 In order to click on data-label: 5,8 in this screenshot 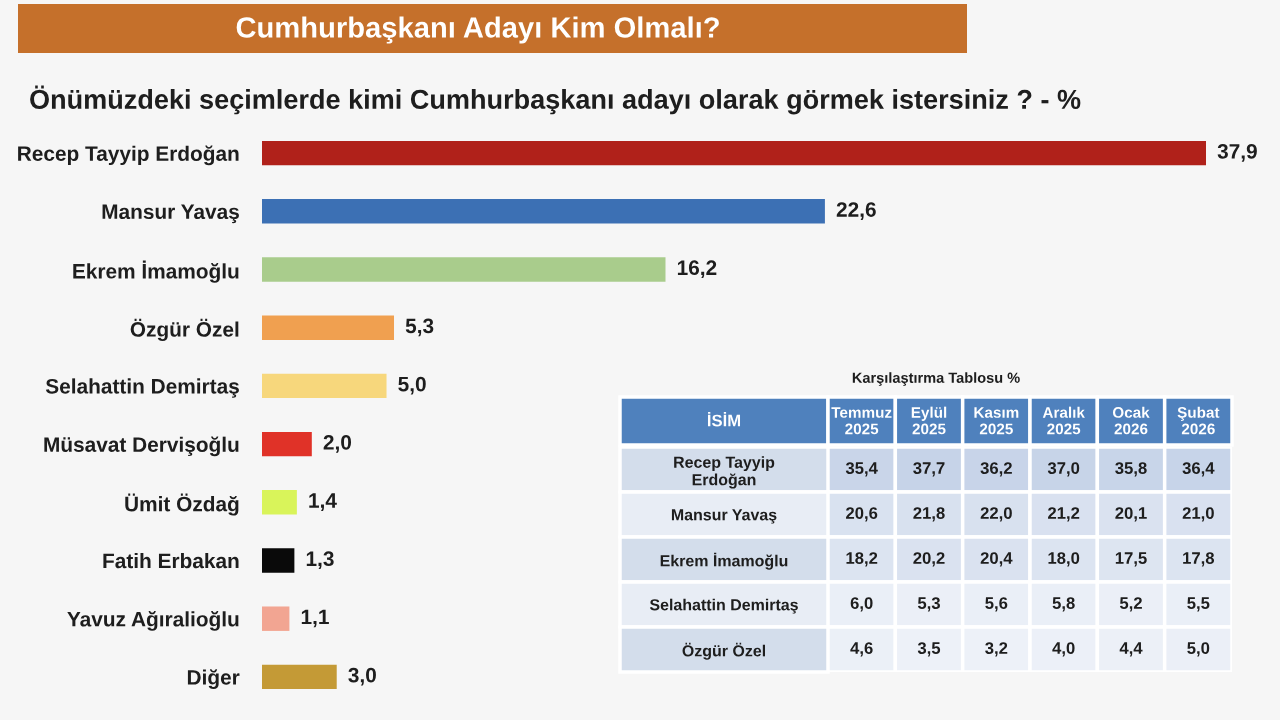, I will do `click(1063, 604)`.